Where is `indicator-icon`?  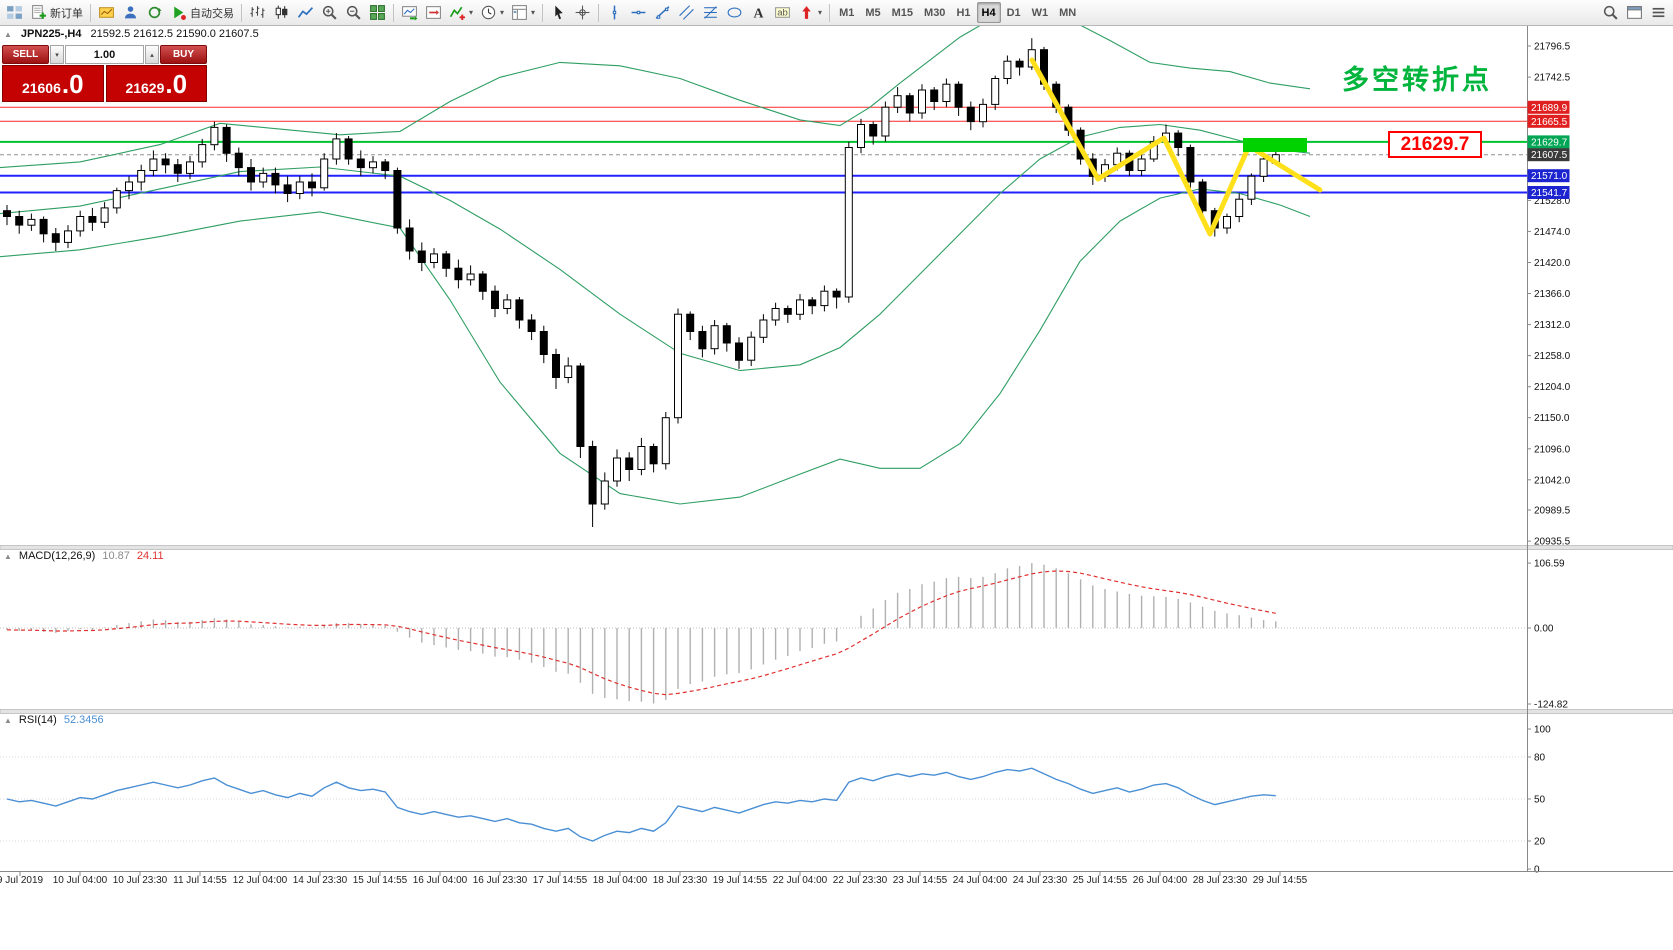 indicator-icon is located at coordinates (457, 12).